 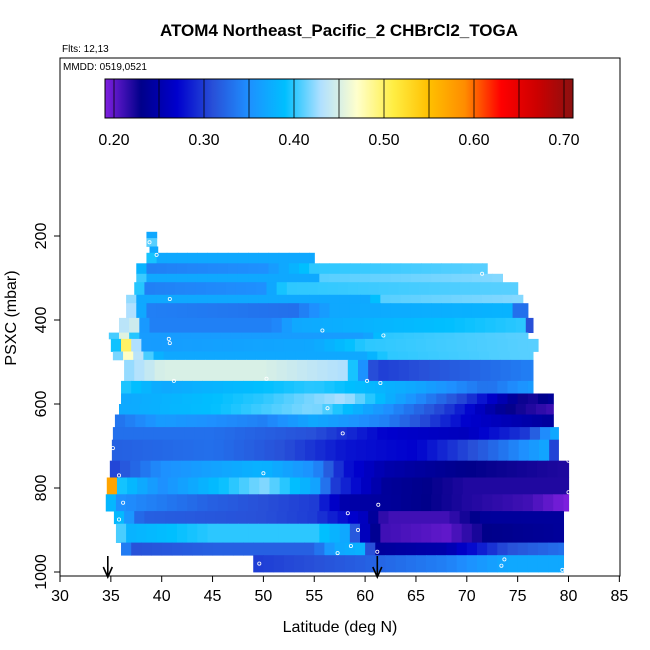 What do you see at coordinates (563, 140) in the screenshot?
I see `colorbar-tick-label: 0.70` at bounding box center [563, 140].